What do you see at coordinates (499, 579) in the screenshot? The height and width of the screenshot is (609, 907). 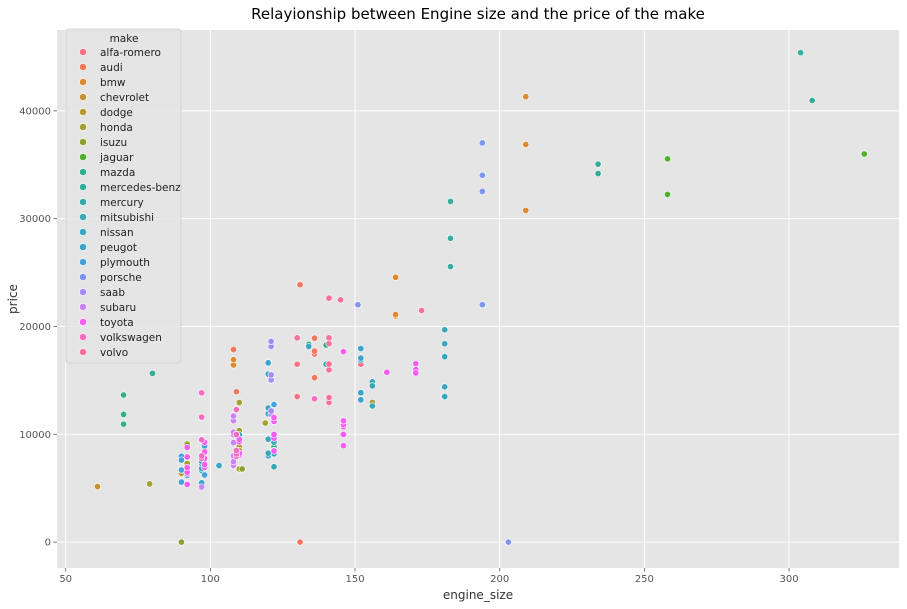 I see `x-tick-label: 200` at bounding box center [499, 579].